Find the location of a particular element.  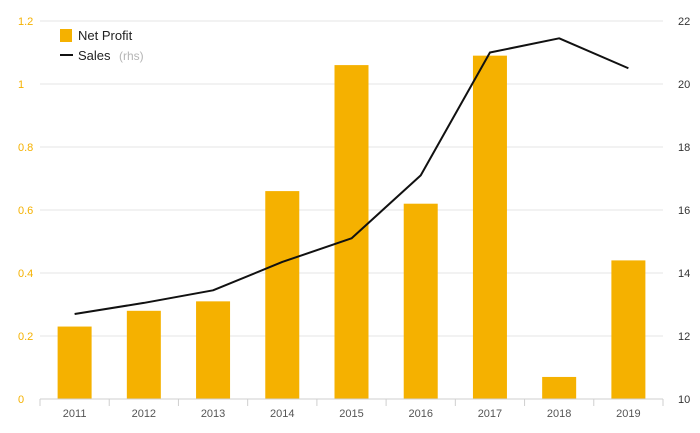

x-tick-label: 2012 is located at coordinates (144, 414).